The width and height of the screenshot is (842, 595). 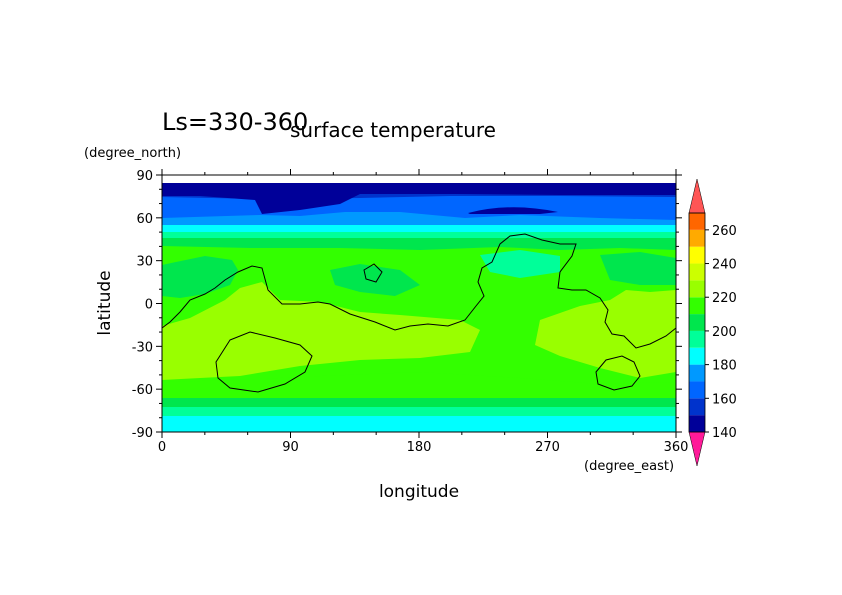 I want to click on warm-east, so click(x=605, y=334).